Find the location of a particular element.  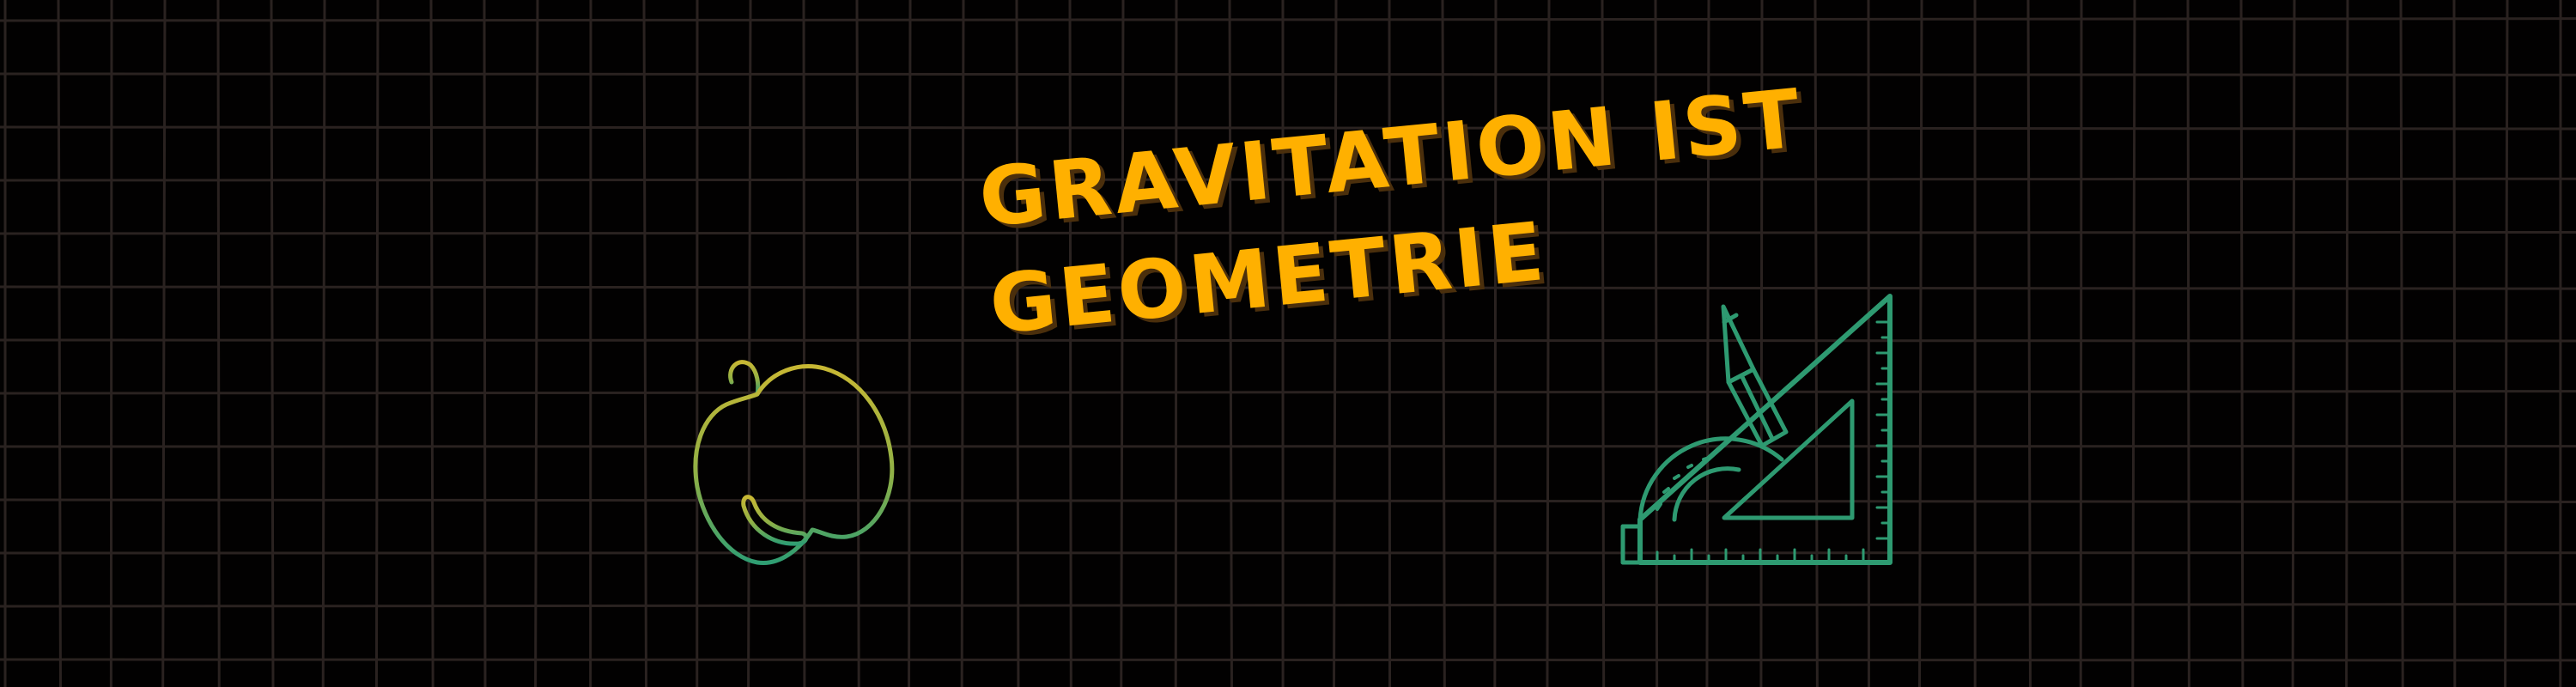

set-square-protractor-pencil-icon is located at coordinates (1756, 429).